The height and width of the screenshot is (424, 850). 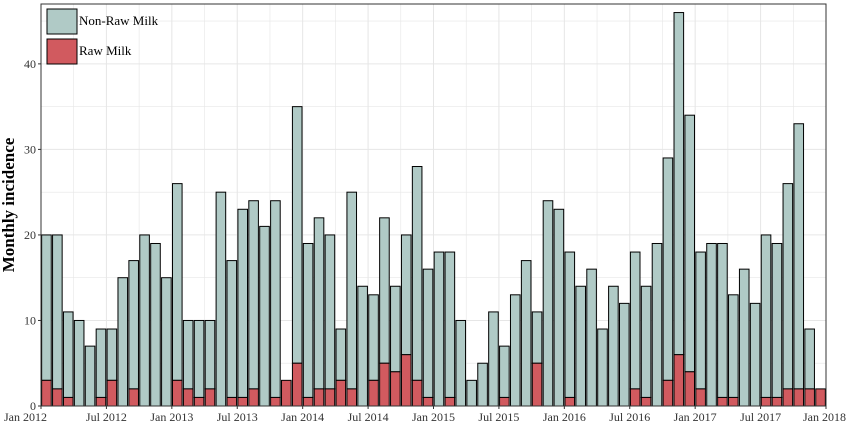 What do you see at coordinates (25, 417) in the screenshot?
I see `x-tick-label: Jan 2012` at bounding box center [25, 417].